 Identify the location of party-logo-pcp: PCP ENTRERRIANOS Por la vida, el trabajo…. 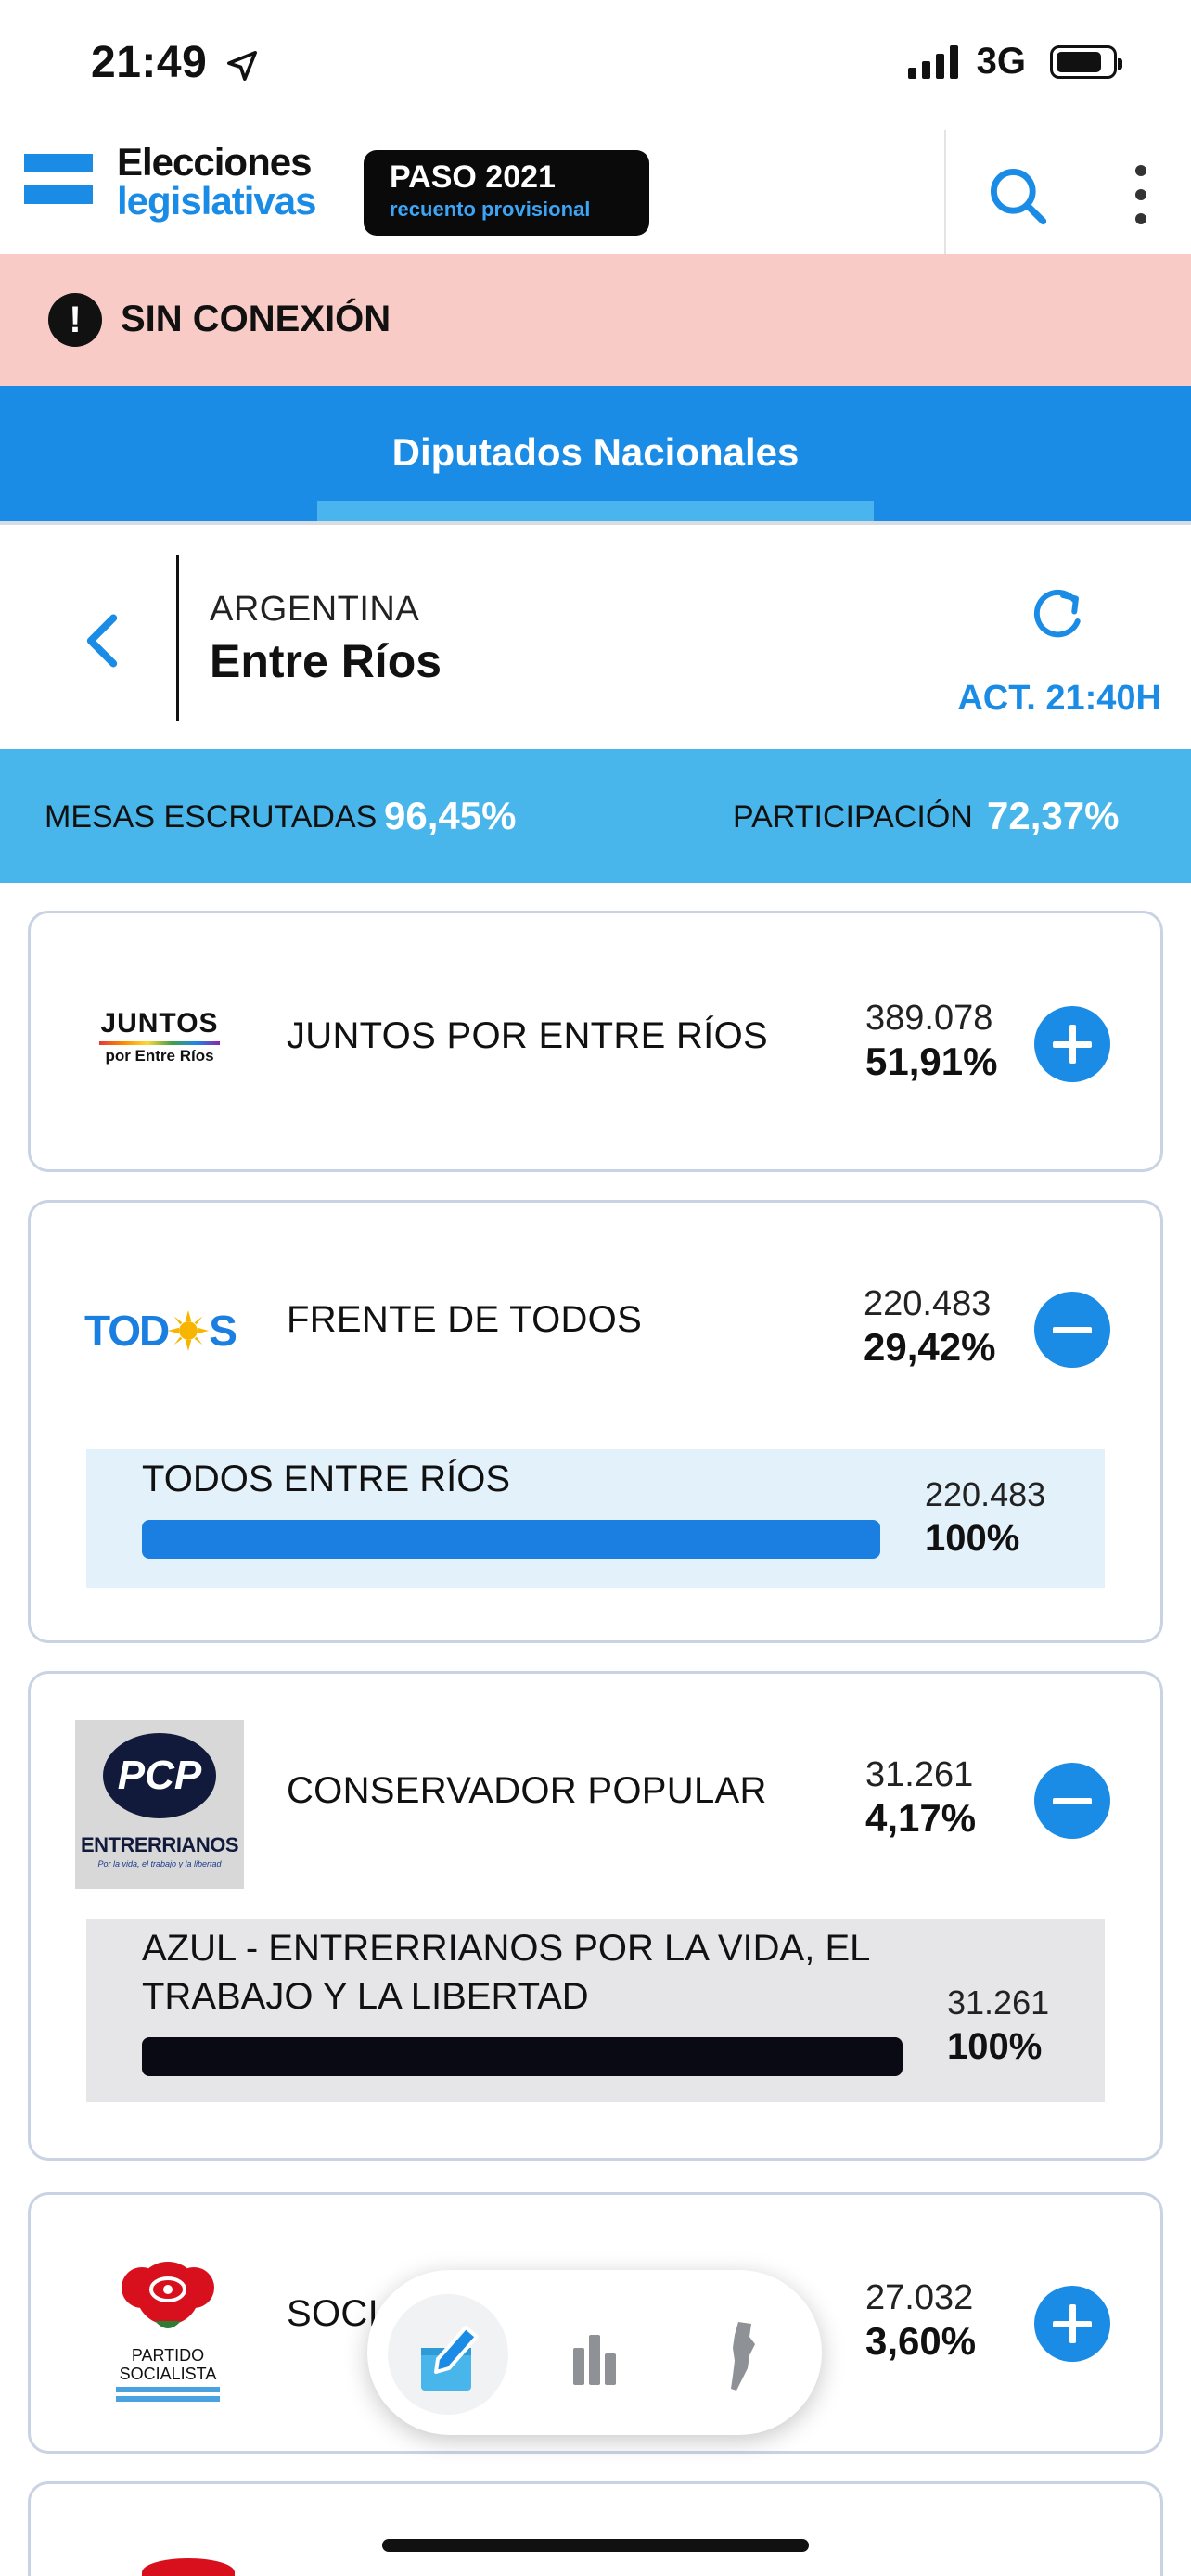
(159, 1805).